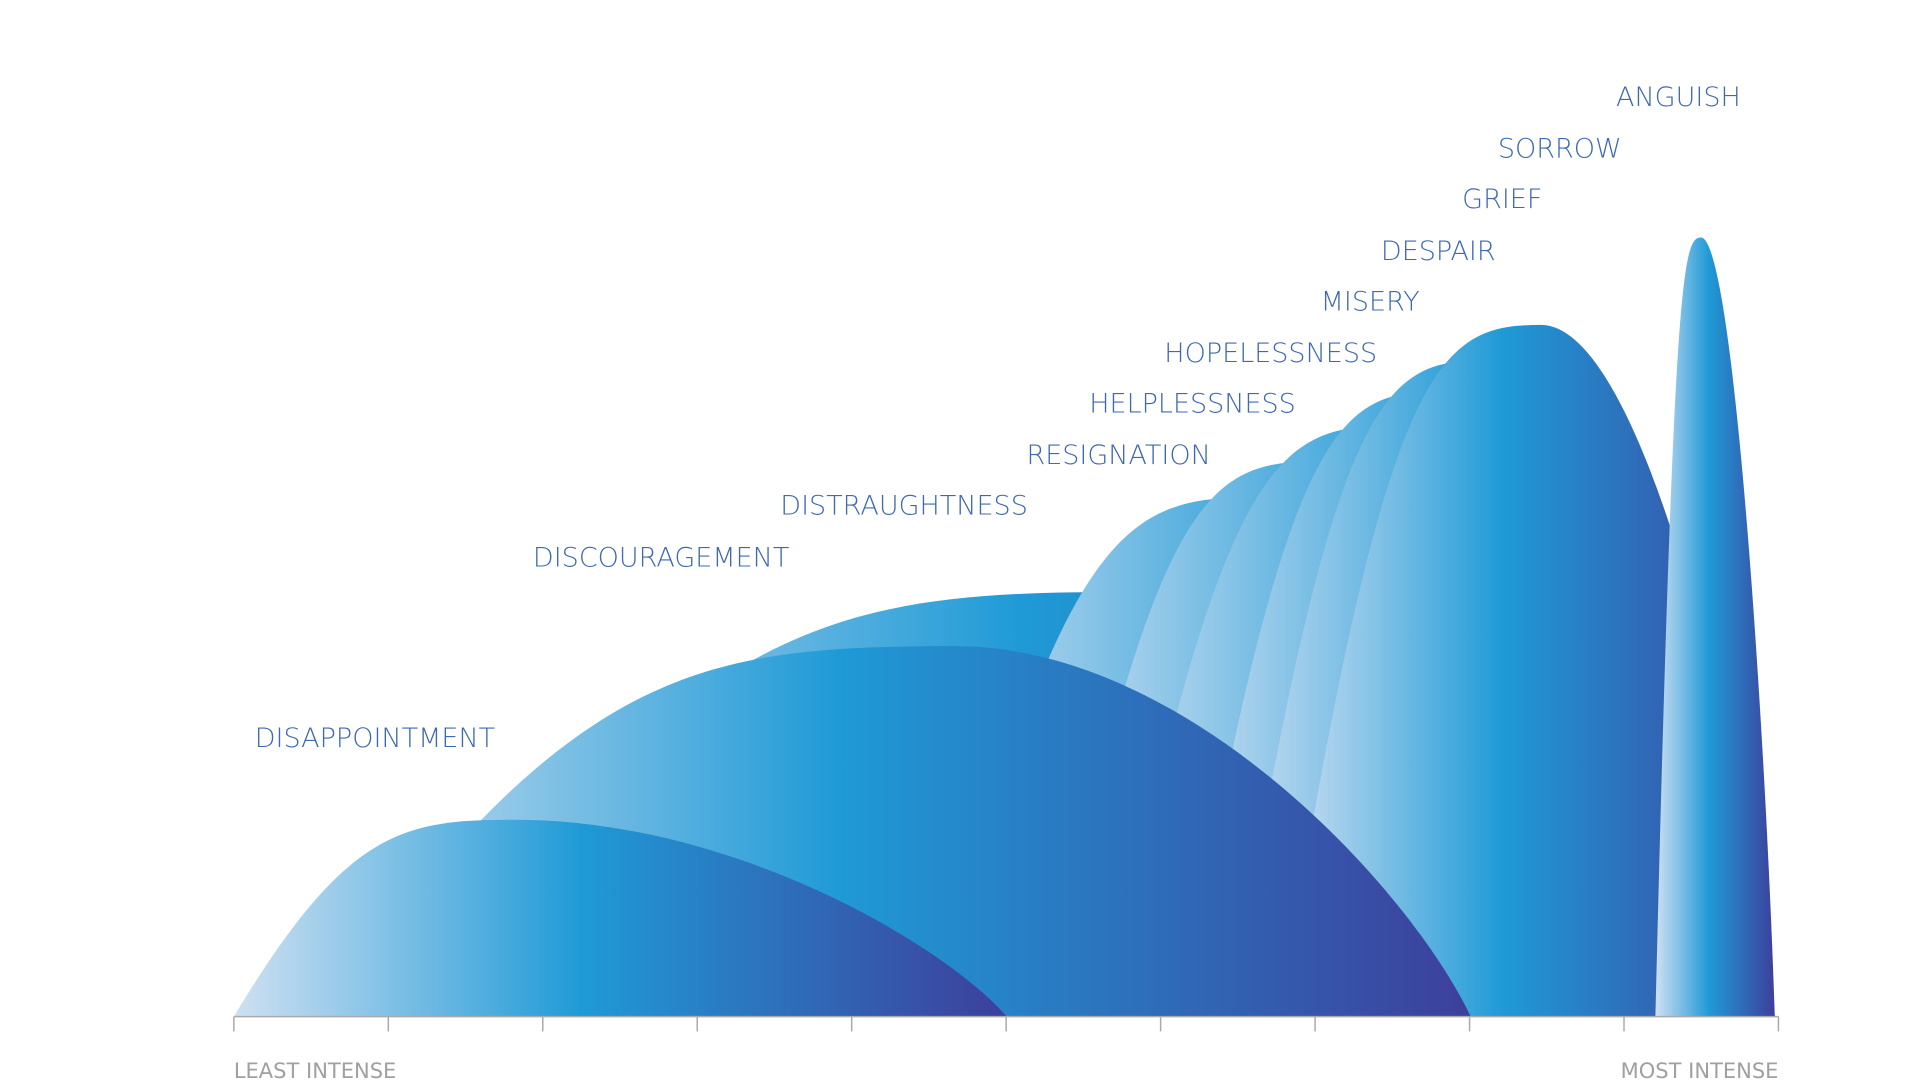  I want to click on axis-label-right: MOST INTENSE, so click(1700, 1069).